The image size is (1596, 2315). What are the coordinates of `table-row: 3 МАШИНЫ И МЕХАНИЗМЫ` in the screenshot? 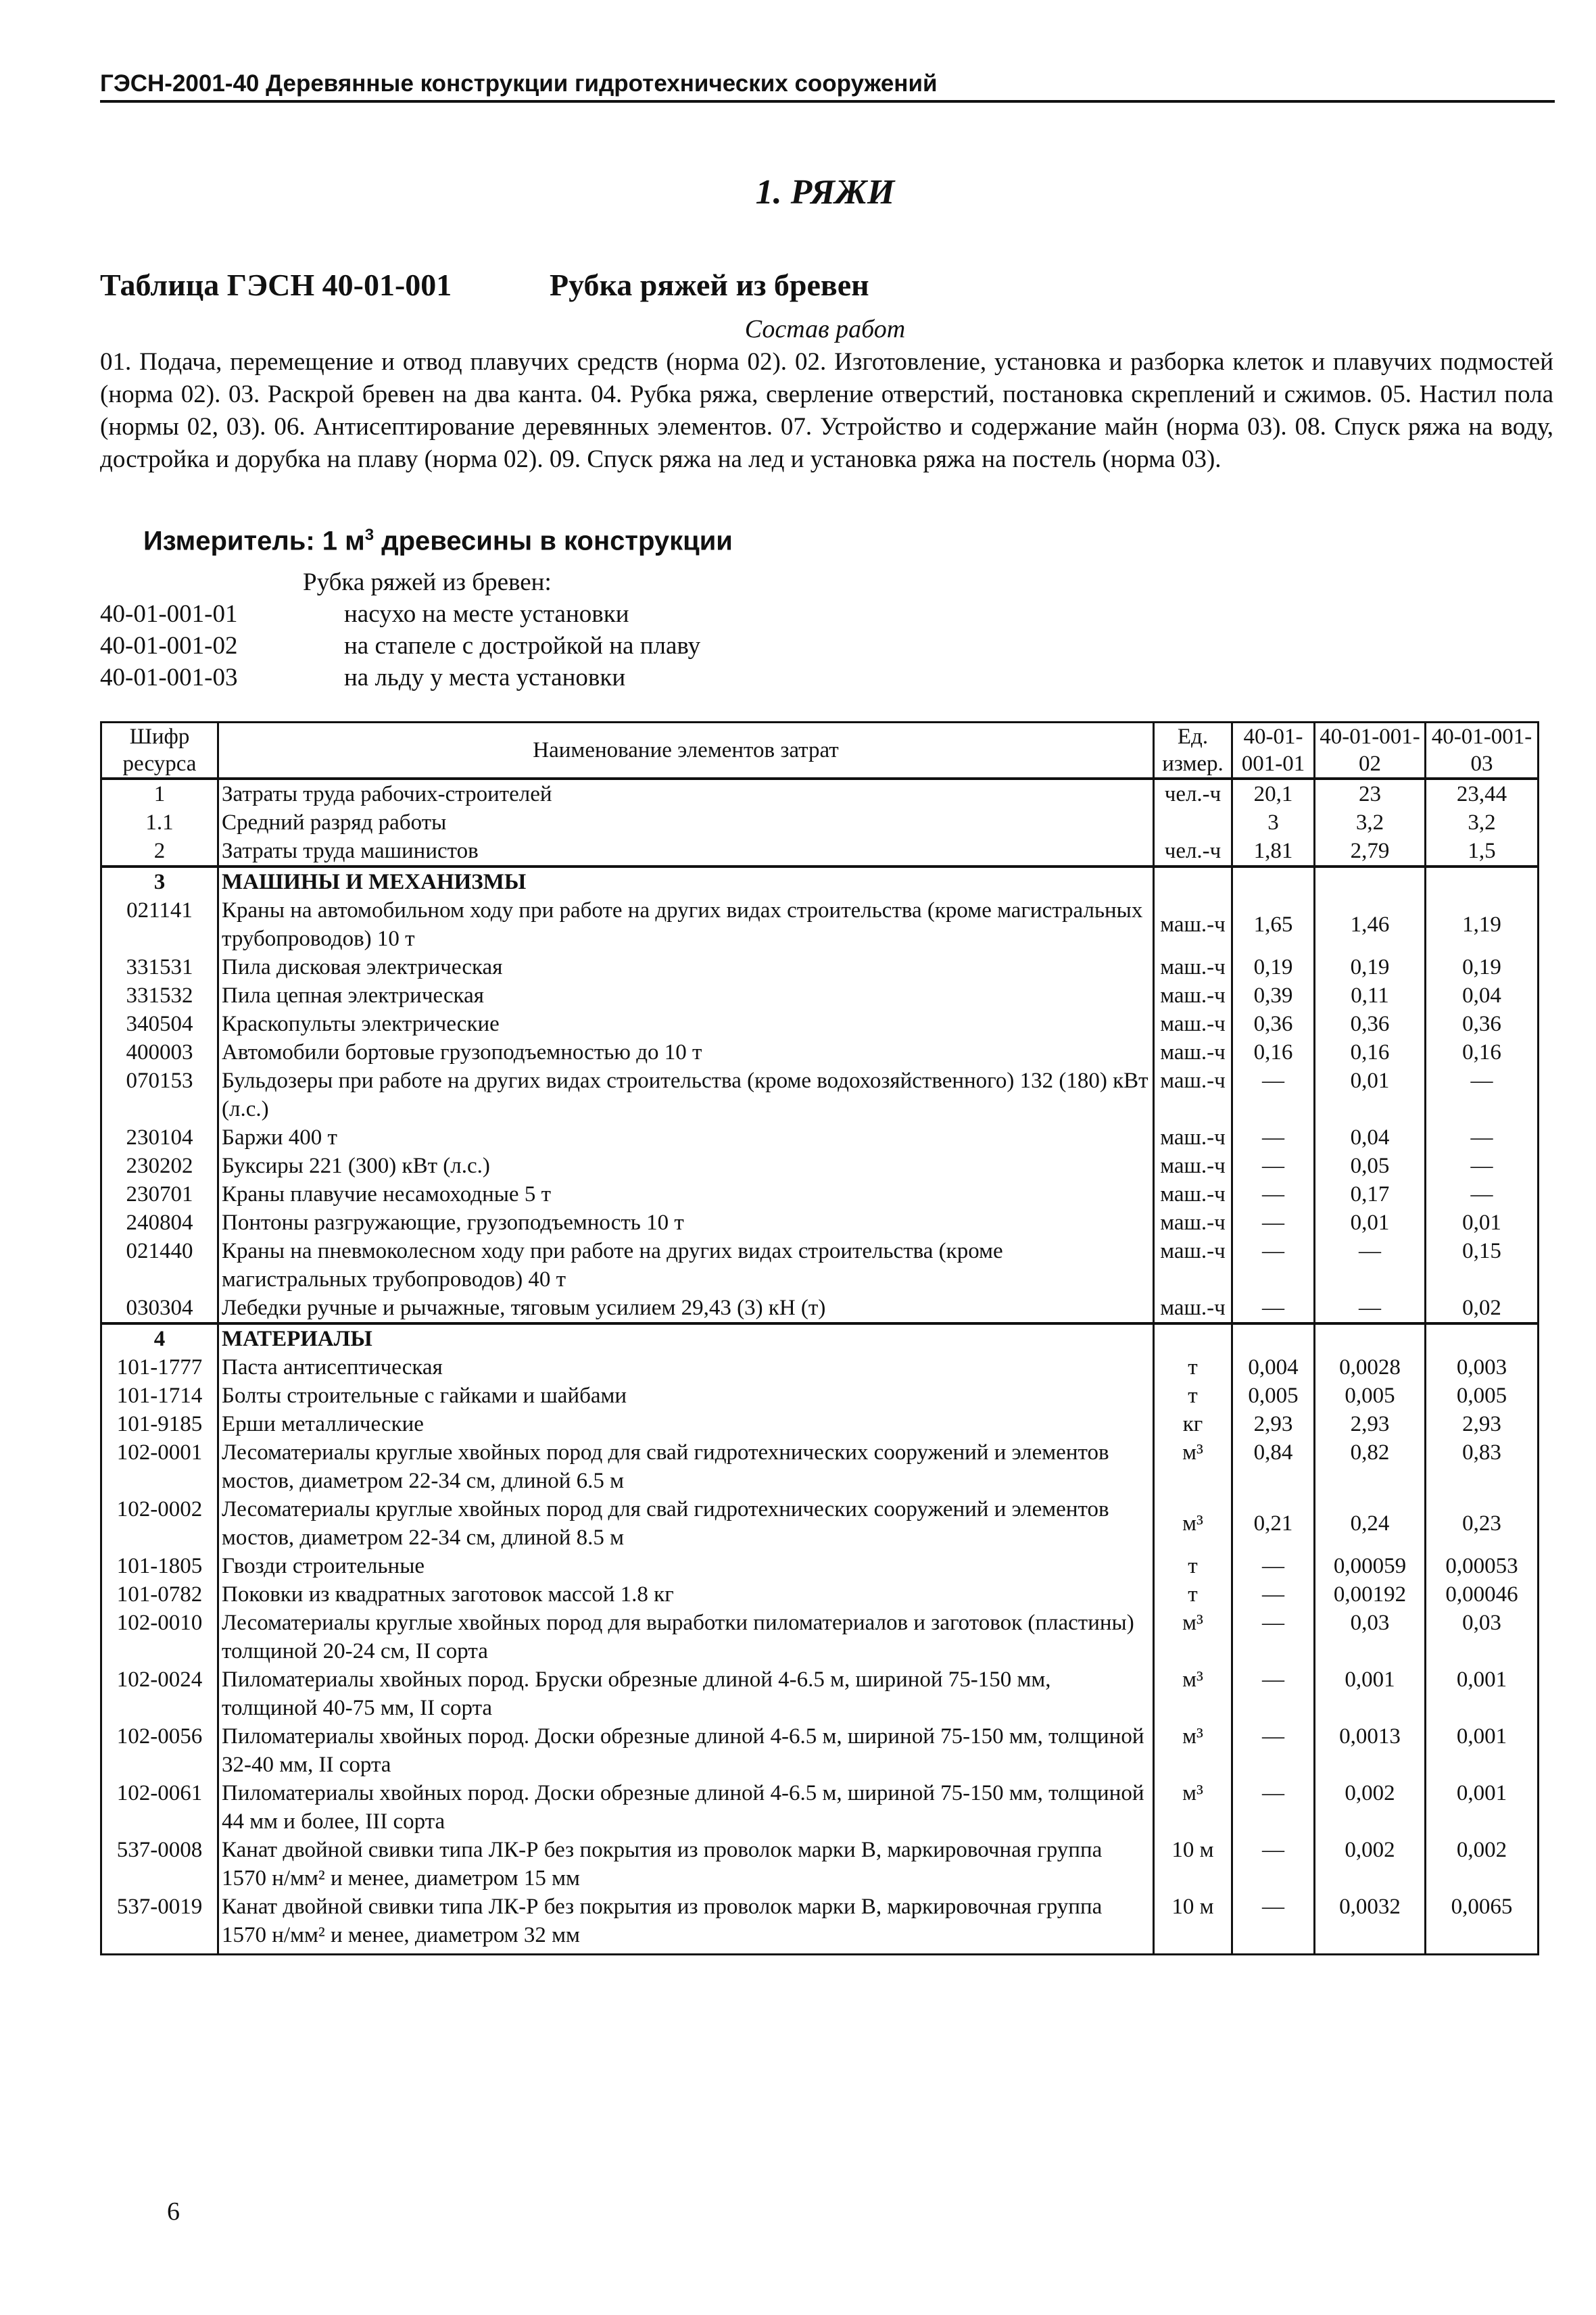 It's located at (820, 880).